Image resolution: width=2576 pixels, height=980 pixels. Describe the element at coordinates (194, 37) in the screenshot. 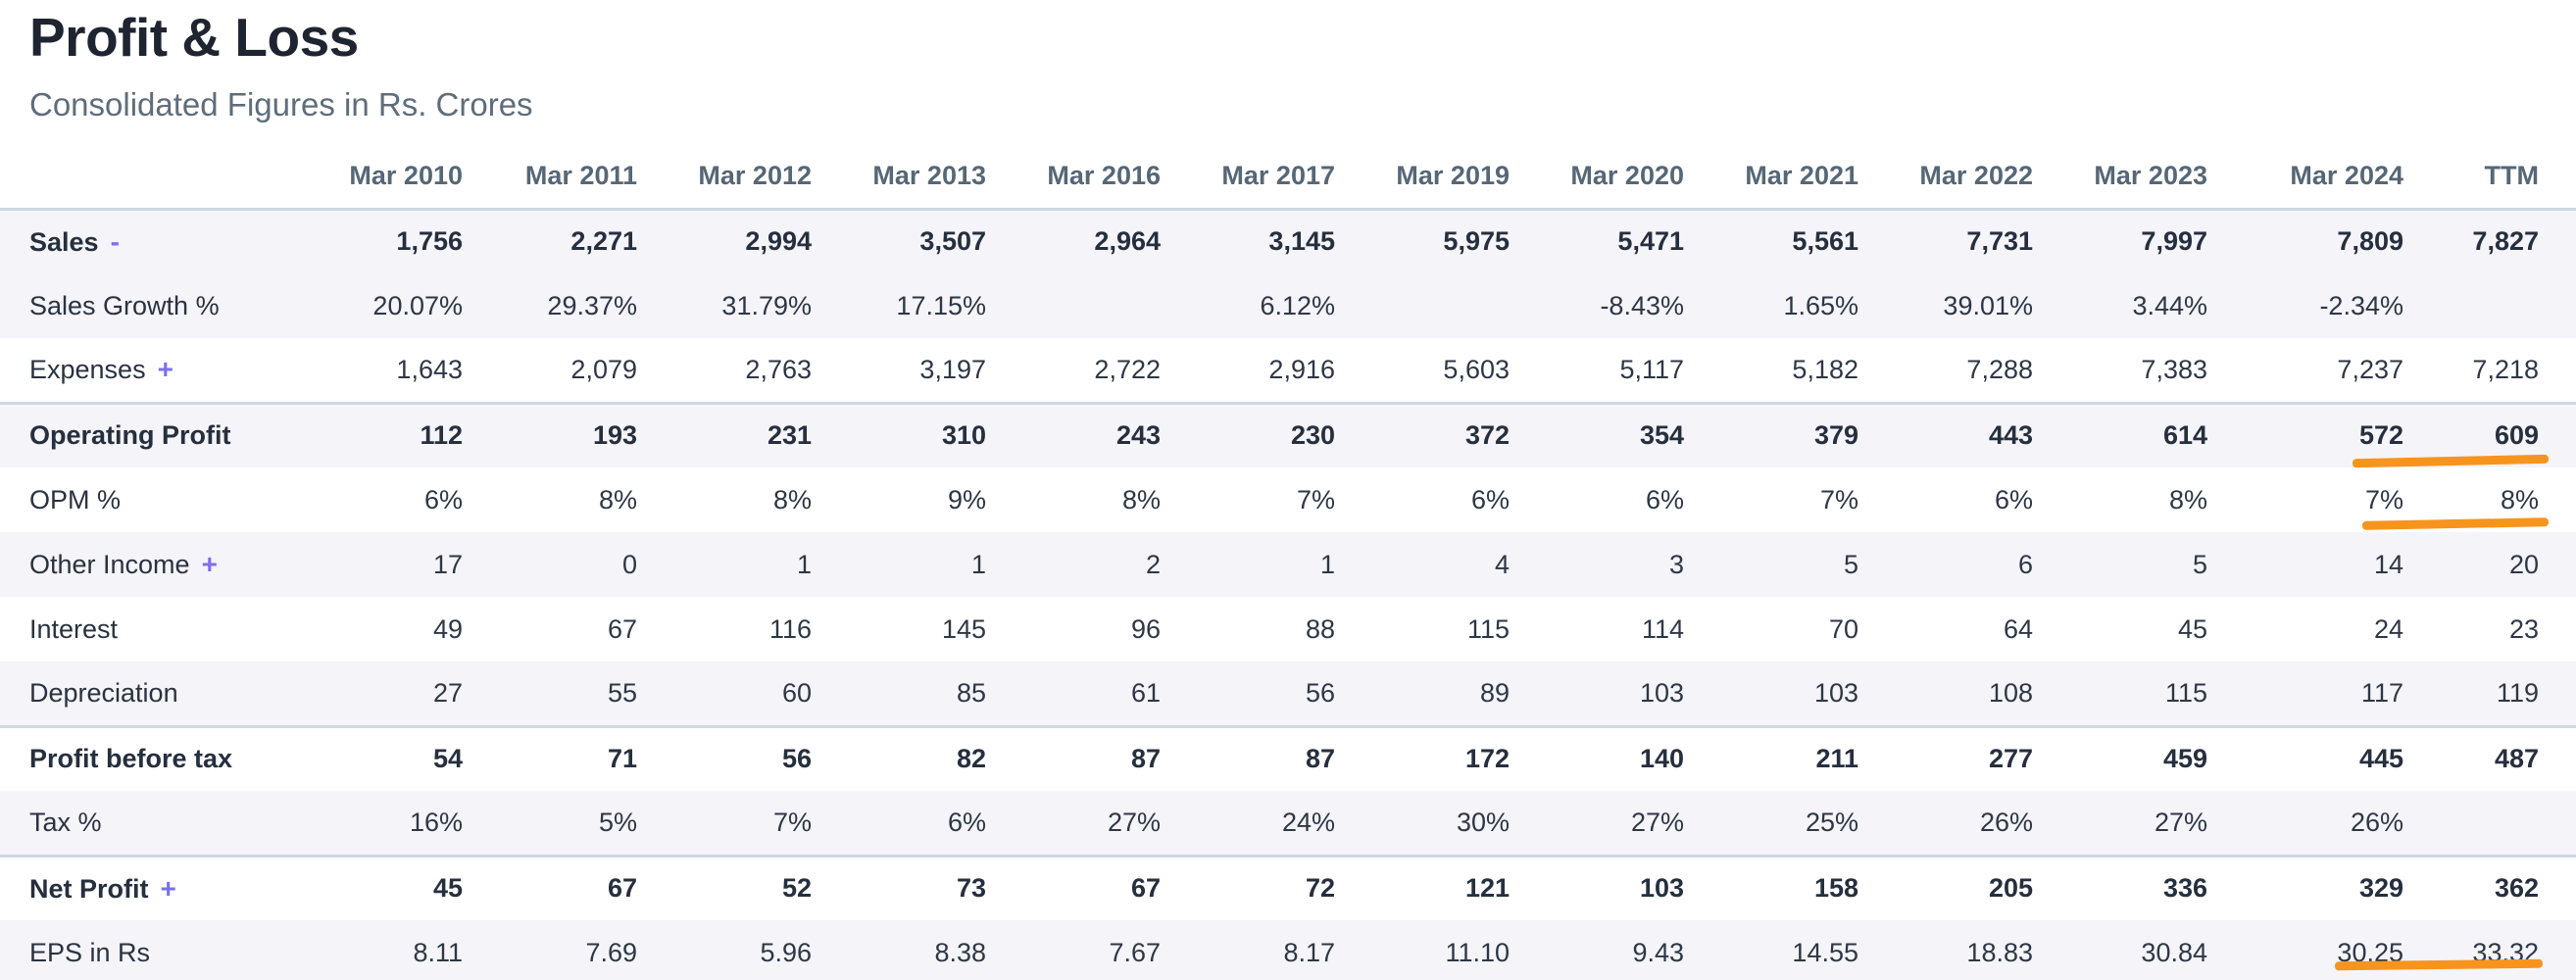

I see `page-title: Profit & Loss` at that location.